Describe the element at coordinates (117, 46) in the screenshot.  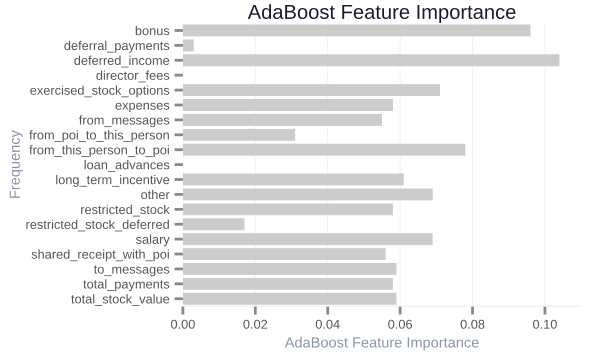
I see `y-tick-label: deferral_payments` at that location.